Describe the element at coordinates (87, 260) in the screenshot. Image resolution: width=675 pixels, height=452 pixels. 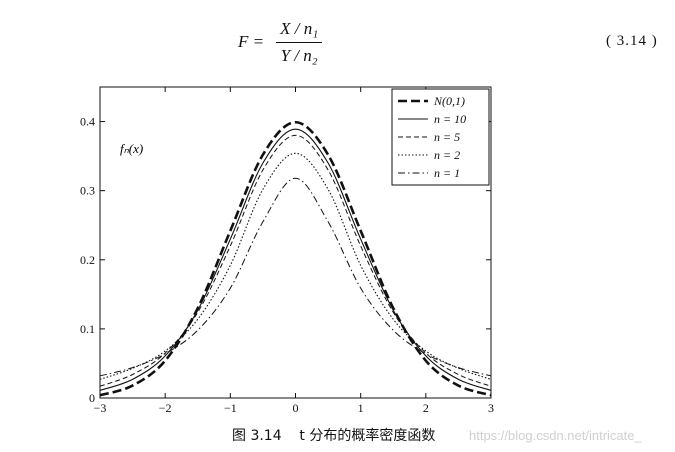
I see `y-tick-label: 0.2` at that location.